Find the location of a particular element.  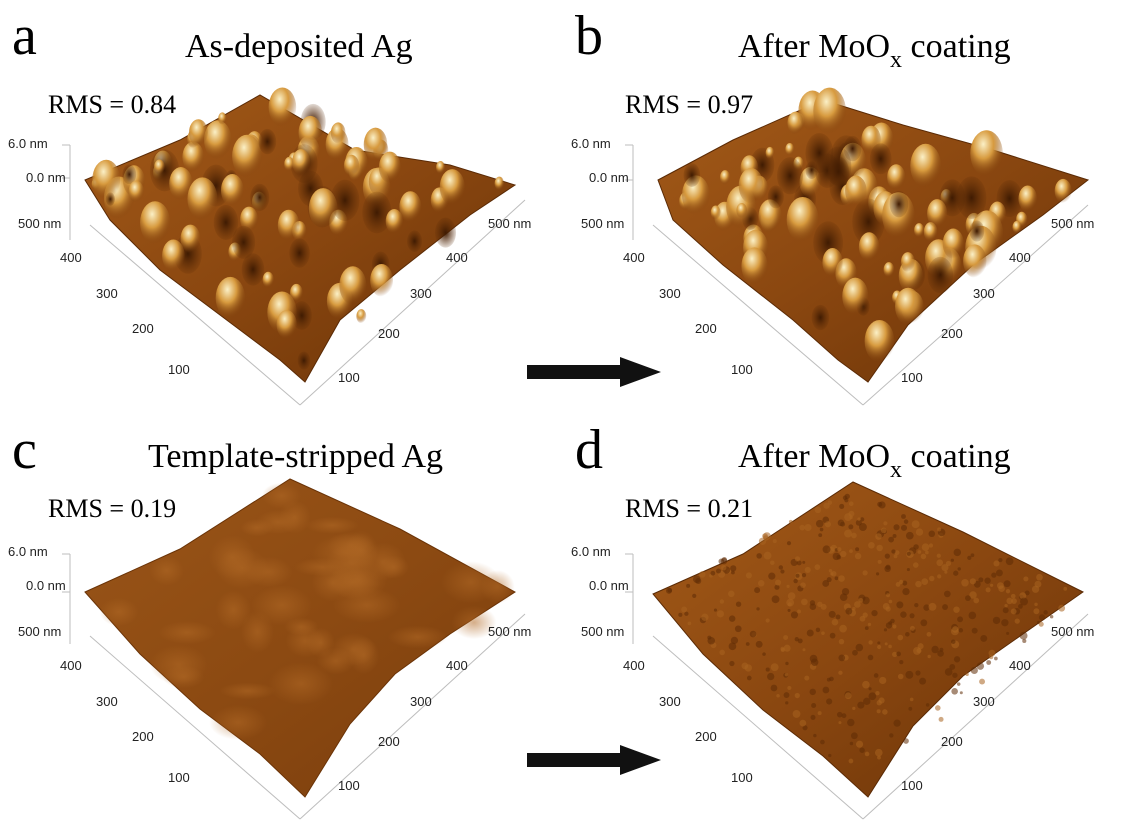

panel-letter: c is located at coordinates (24, 450).